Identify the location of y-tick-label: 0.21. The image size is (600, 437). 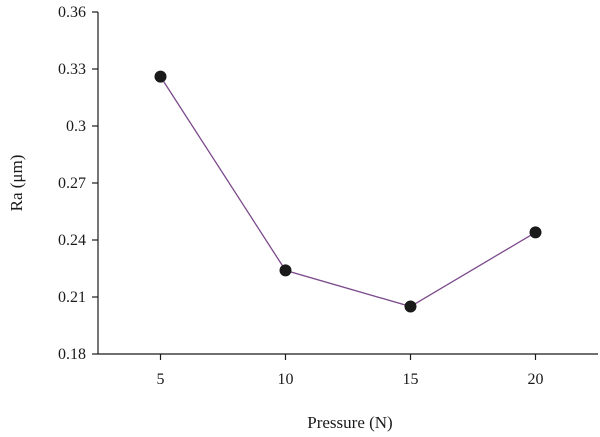
(72, 297).